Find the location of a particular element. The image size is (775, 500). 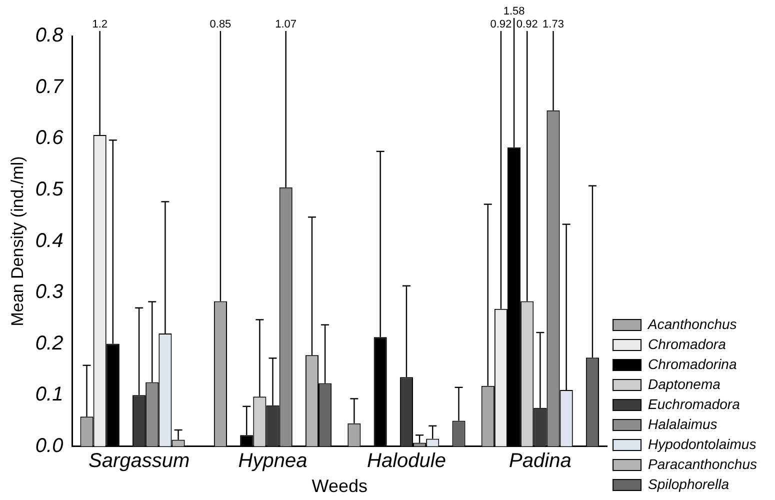

legend-label: Halalaimus is located at coordinates (683, 424).